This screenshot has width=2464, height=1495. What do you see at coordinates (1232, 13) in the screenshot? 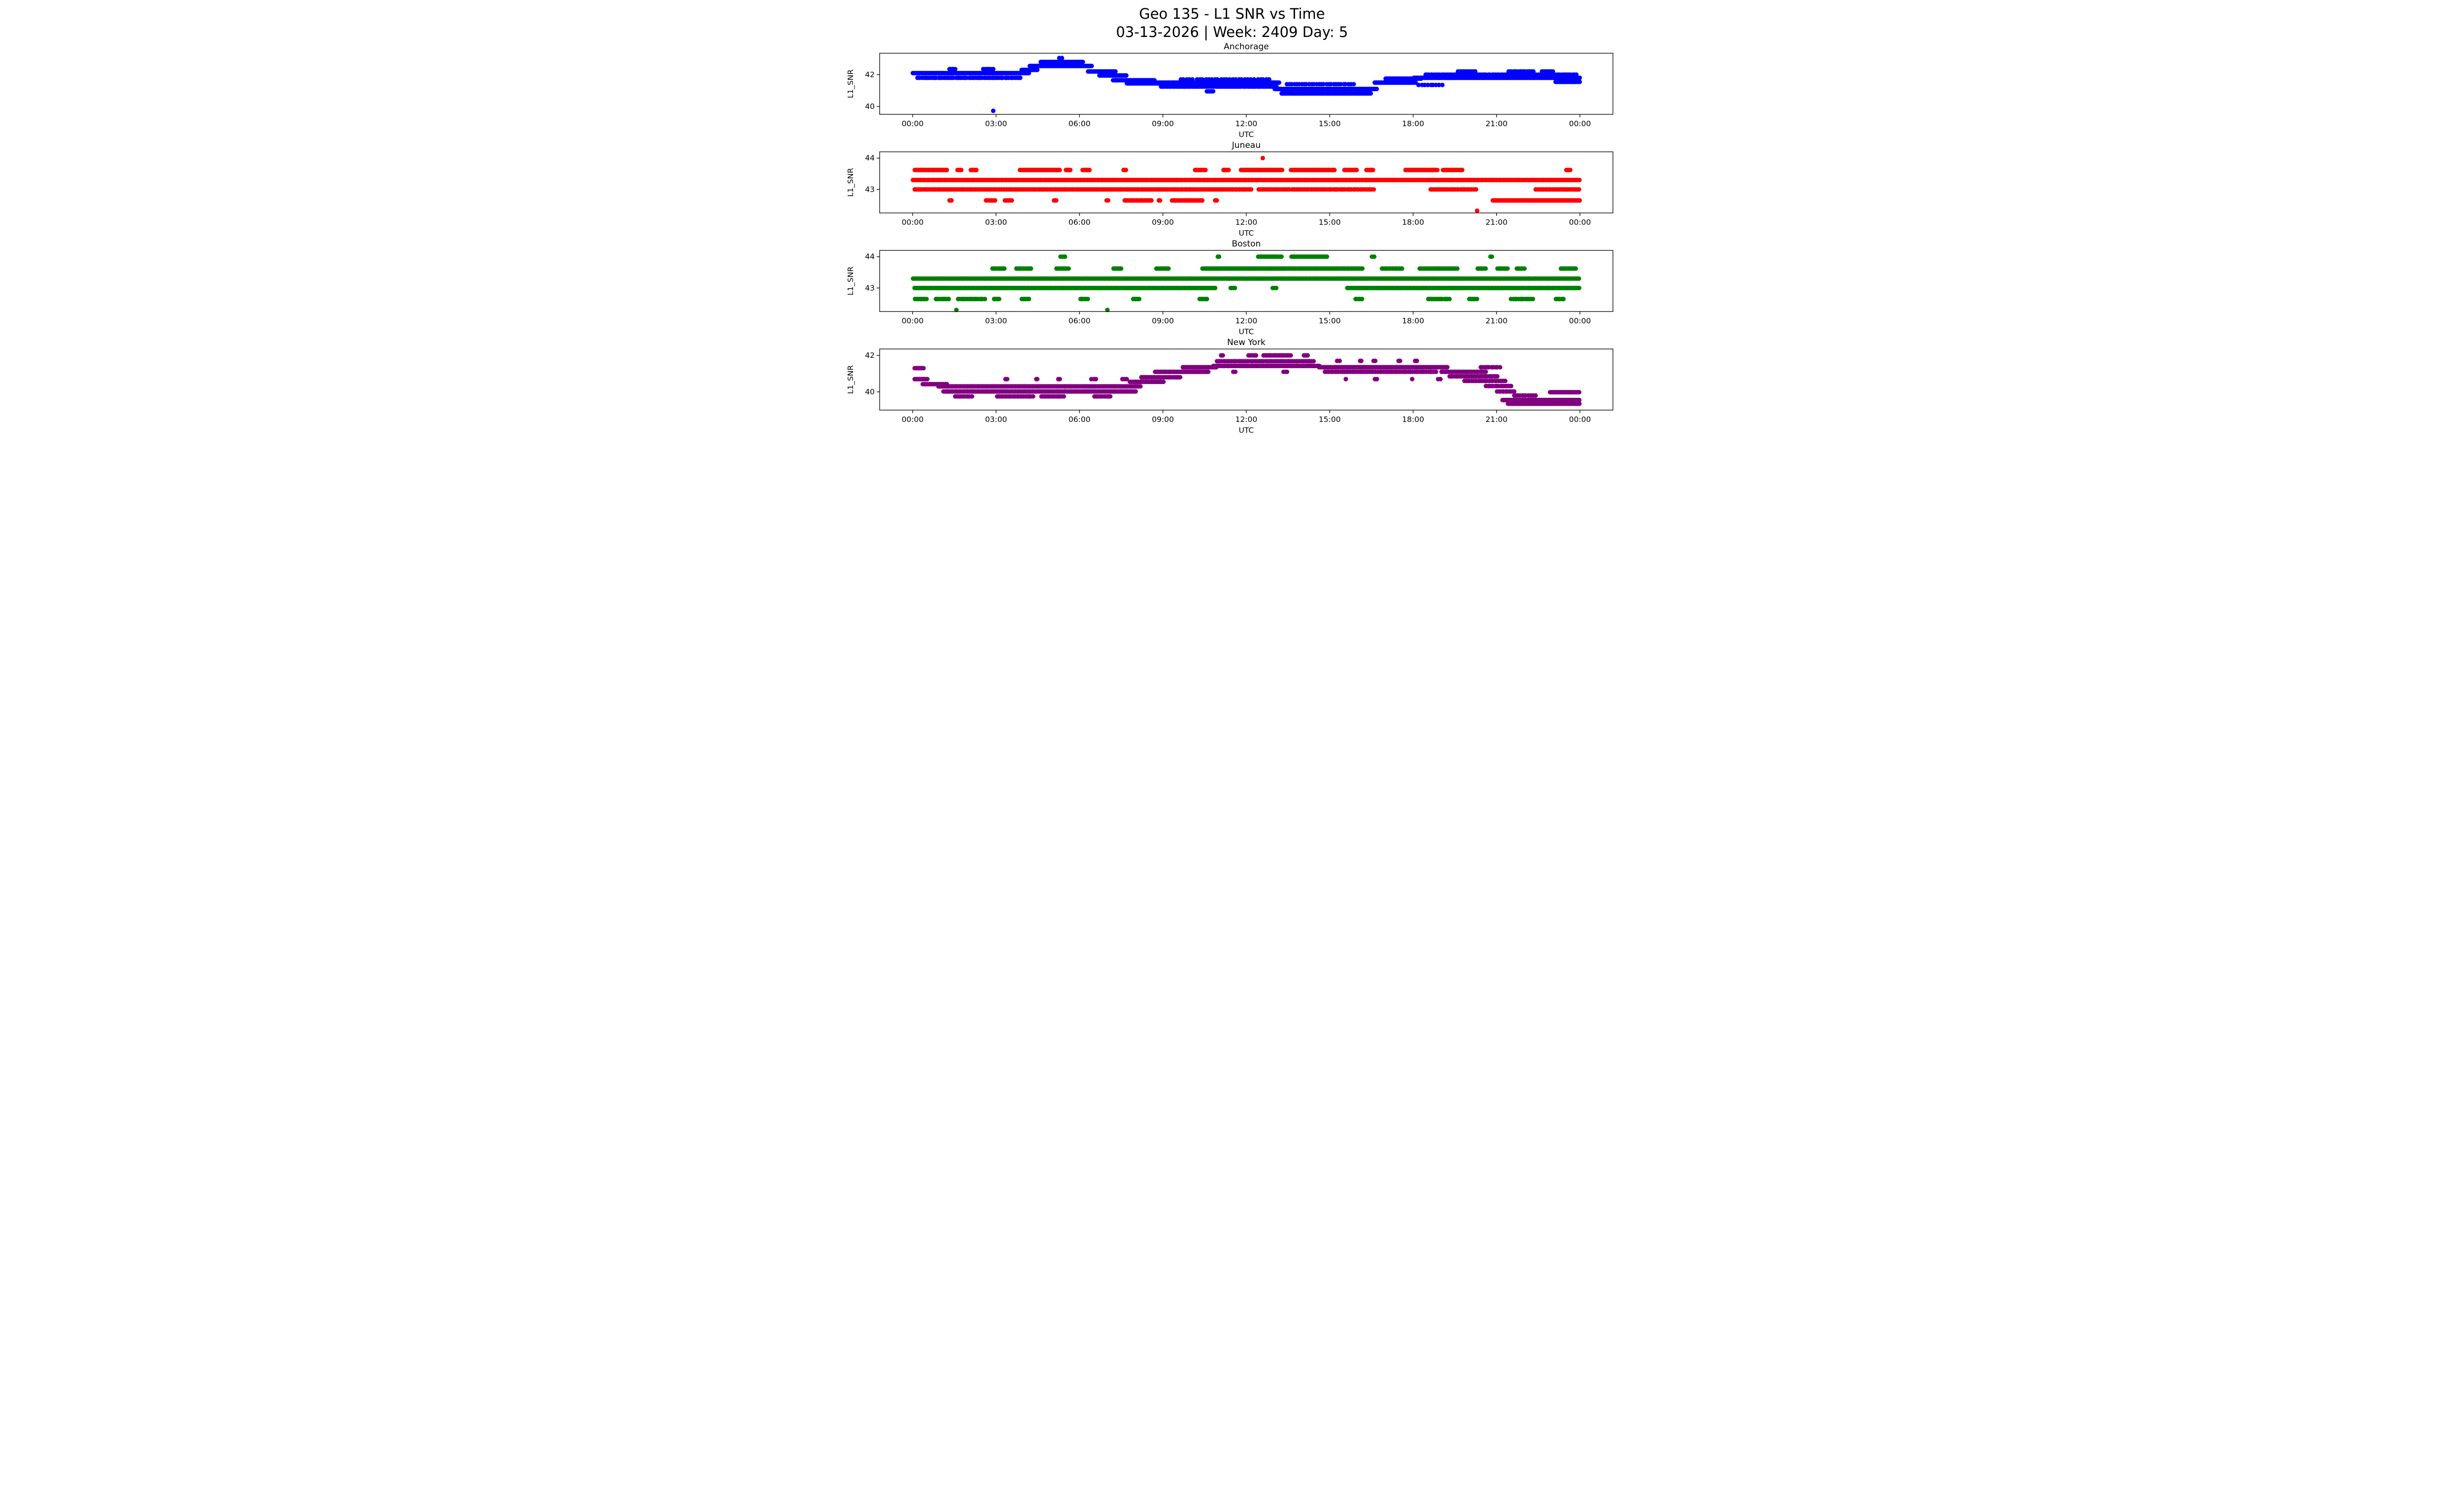
I see `figure-title-line1: Geo 135 - L1 SNR vs Time` at bounding box center [1232, 13].